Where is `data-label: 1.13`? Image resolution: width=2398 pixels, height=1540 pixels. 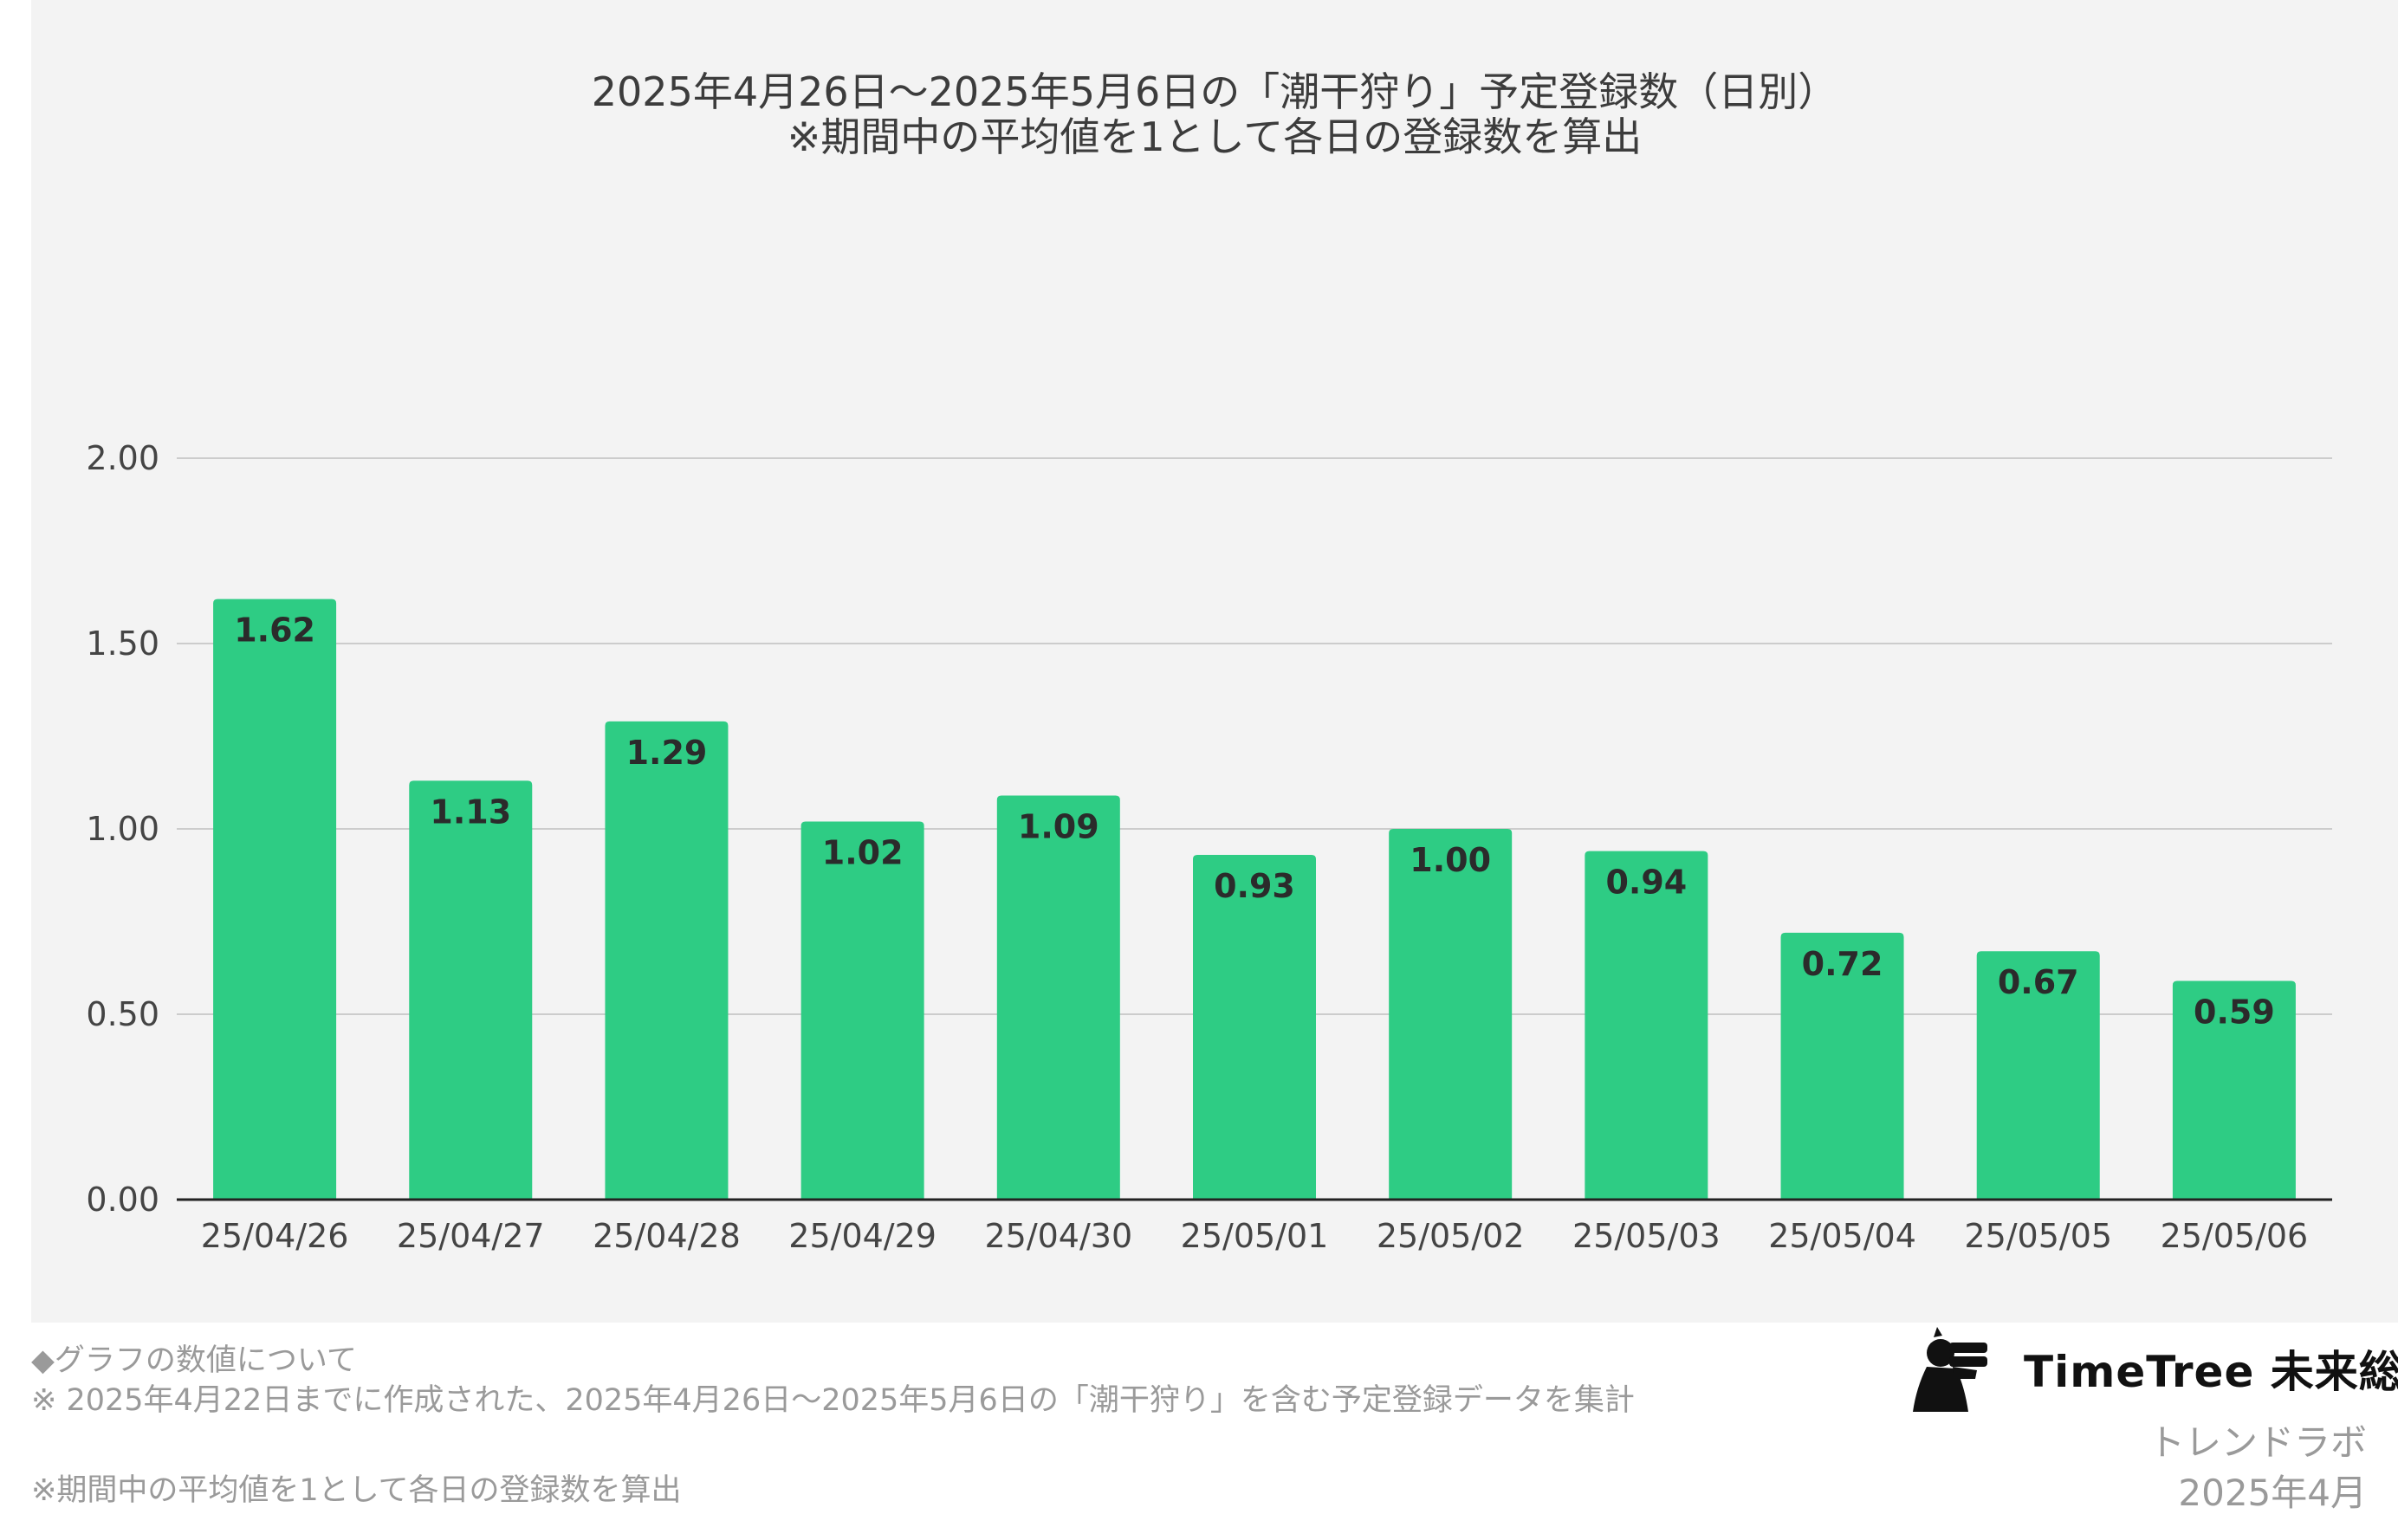
data-label: 1.13 is located at coordinates (471, 812).